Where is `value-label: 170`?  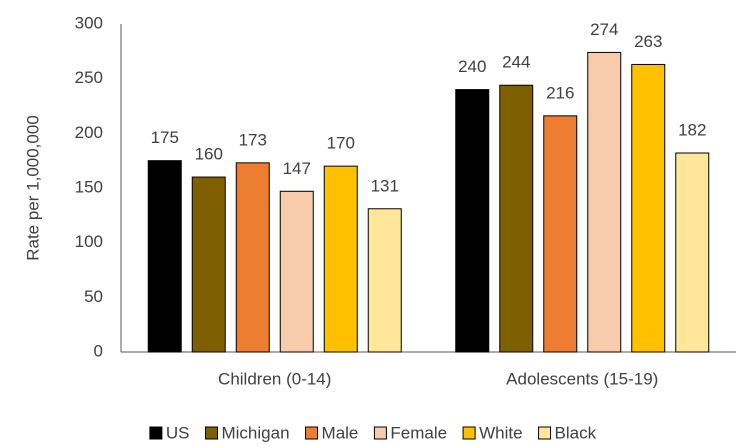
value-label: 170 is located at coordinates (341, 143).